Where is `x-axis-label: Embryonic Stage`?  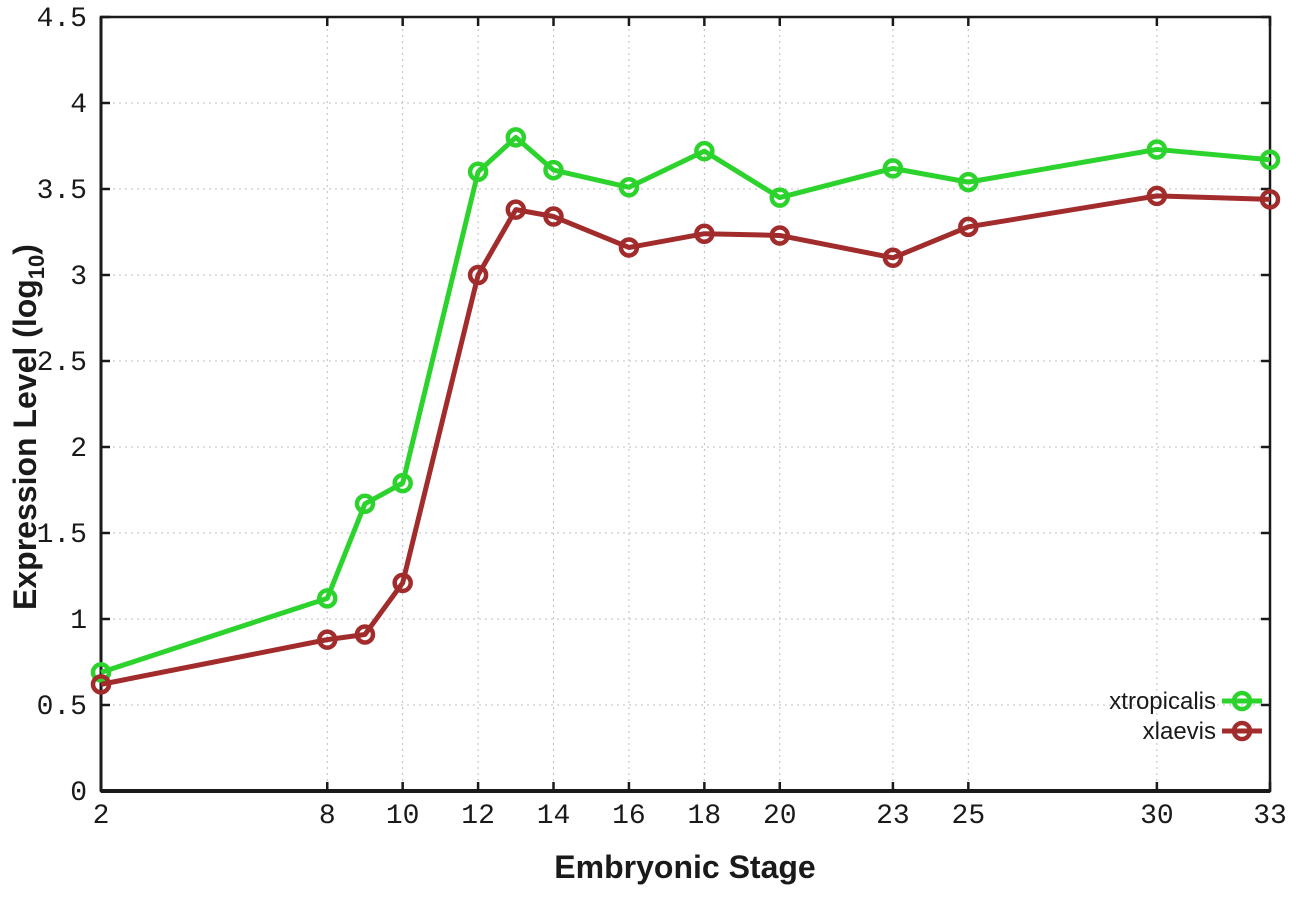
x-axis-label: Embryonic Stage is located at coordinates (684, 867).